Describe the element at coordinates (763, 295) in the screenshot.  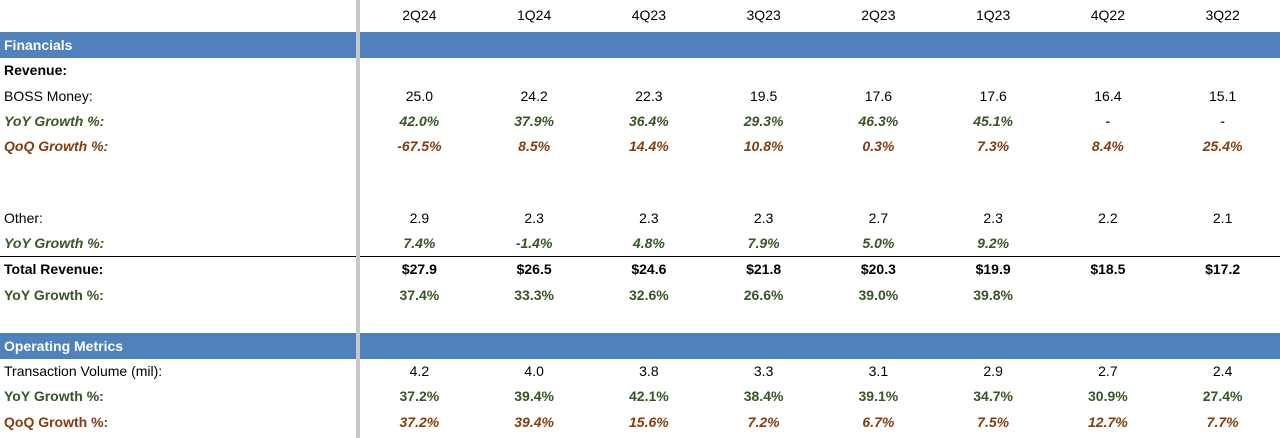
I see `cell: 26.6%` at that location.